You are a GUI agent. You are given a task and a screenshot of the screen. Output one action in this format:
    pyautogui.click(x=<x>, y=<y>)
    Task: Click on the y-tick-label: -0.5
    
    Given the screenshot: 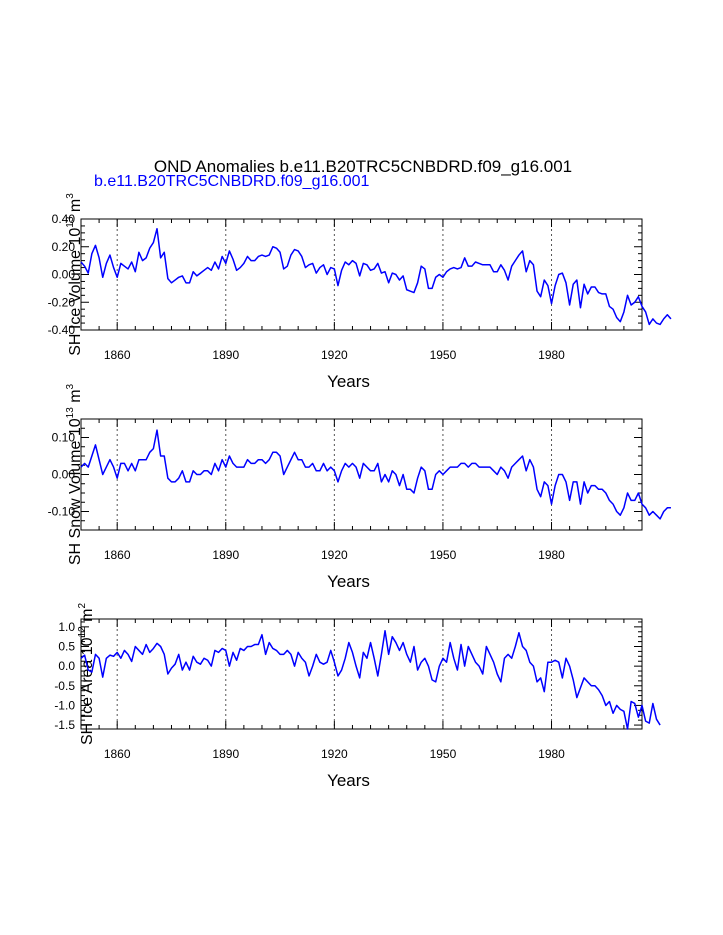 What is the action you would take?
    pyautogui.click(x=64, y=686)
    